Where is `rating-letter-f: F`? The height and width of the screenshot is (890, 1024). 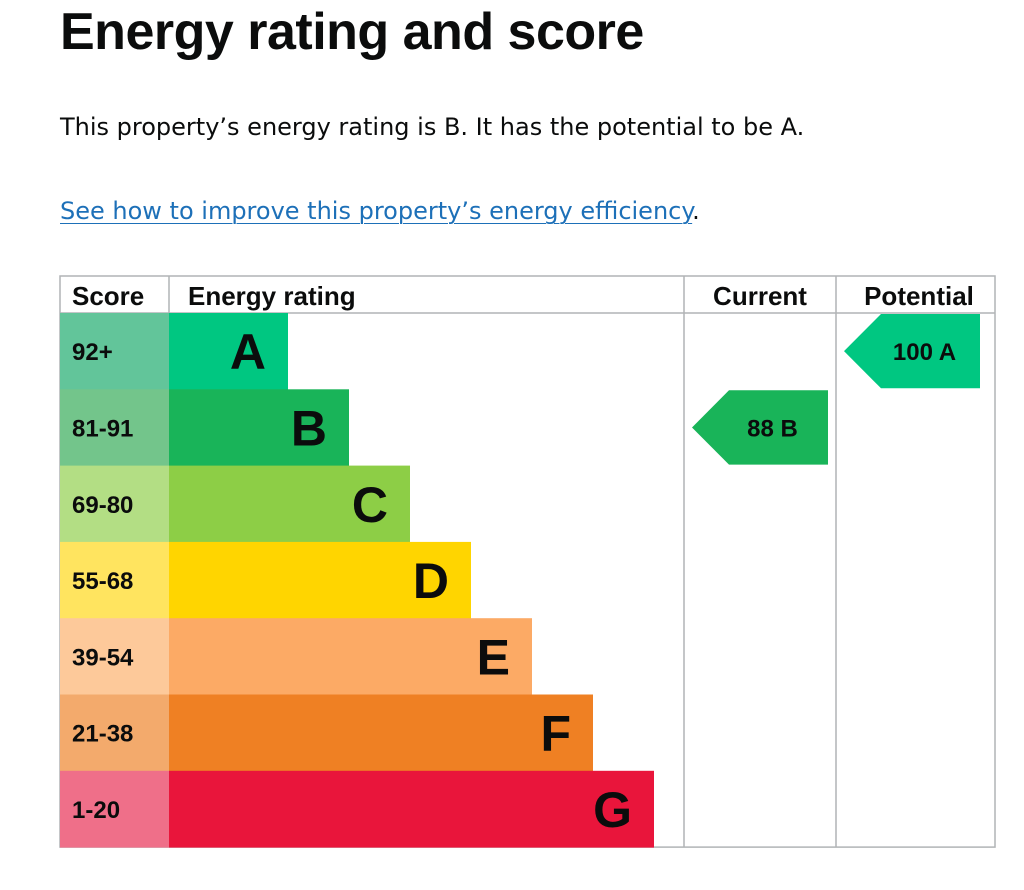
rating-letter-f: F is located at coordinates (555, 734).